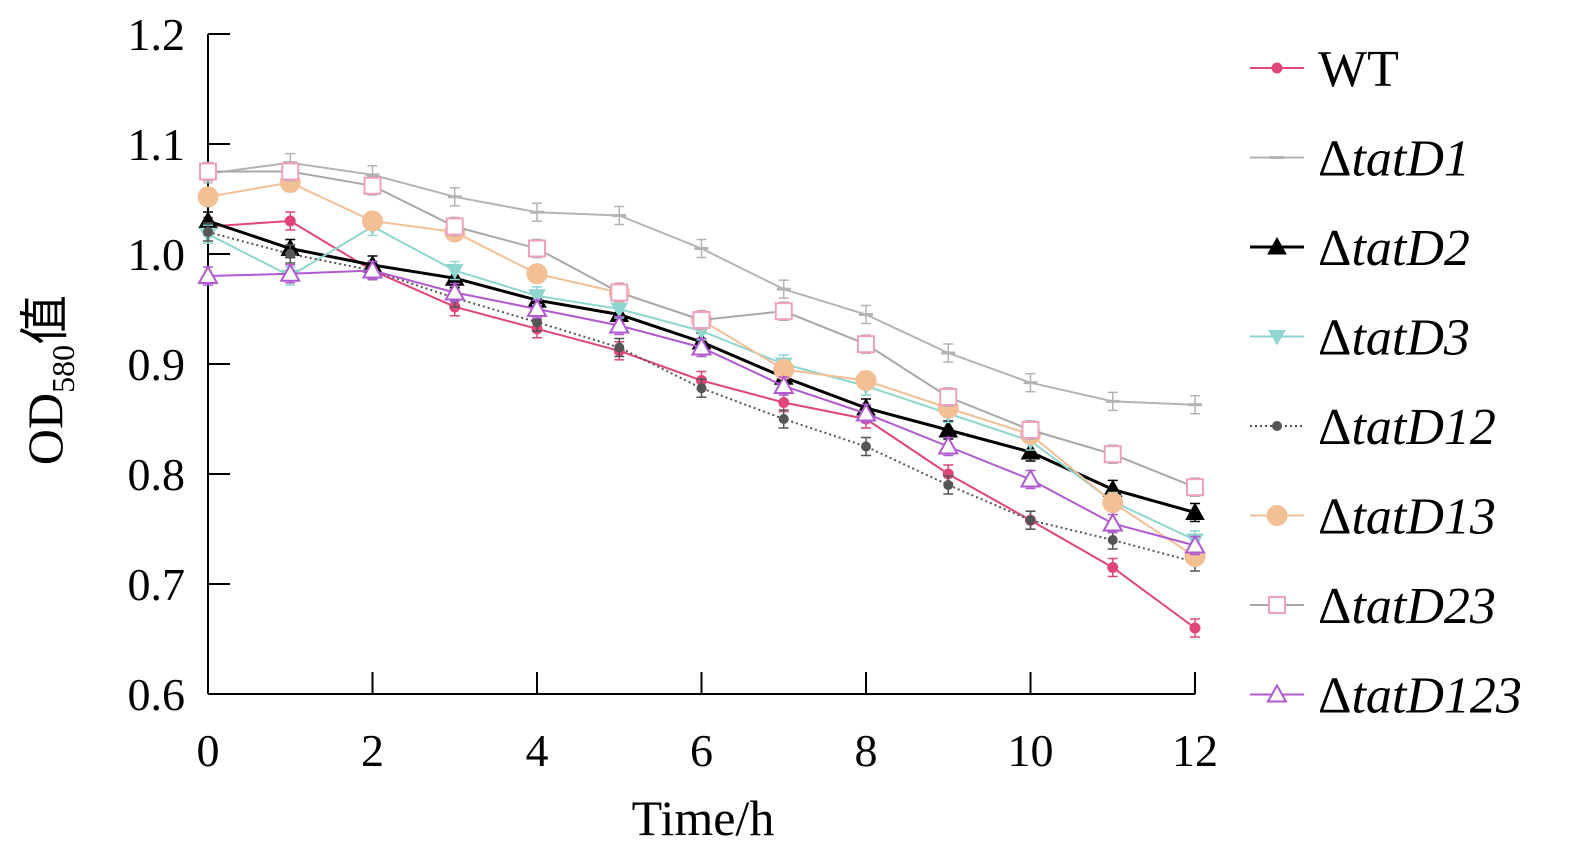 This screenshot has width=1575, height=860. Describe the element at coordinates (157, 254) in the screenshot. I see `y-tick-label: 1.0` at that location.